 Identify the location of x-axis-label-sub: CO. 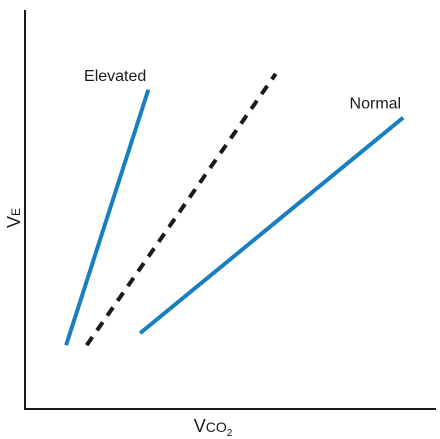
(216, 427).